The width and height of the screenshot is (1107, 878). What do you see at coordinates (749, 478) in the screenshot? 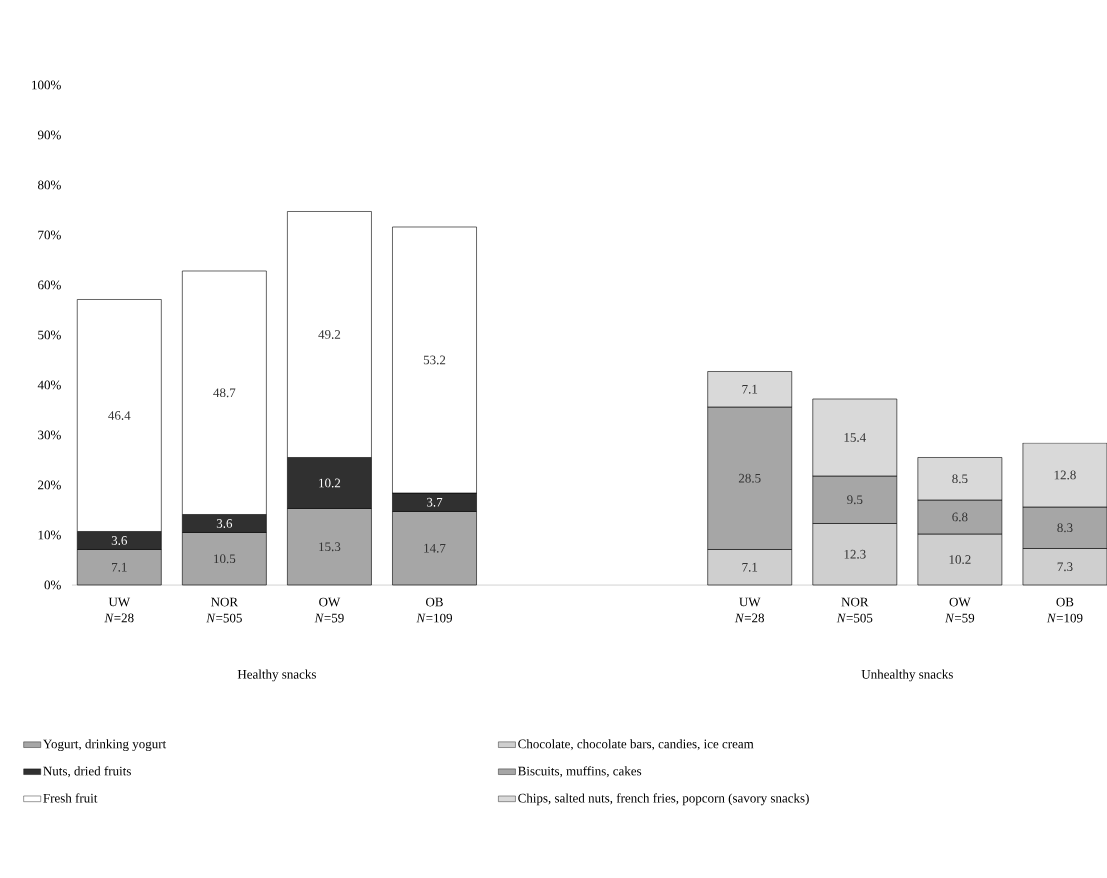
I see `data-label: 28.5` at bounding box center [749, 478].